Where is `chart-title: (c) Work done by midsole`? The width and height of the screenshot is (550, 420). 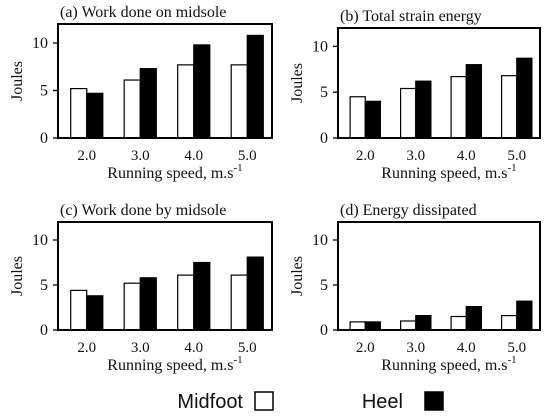
chart-title: (c) Work done by midsole is located at coordinates (143, 210).